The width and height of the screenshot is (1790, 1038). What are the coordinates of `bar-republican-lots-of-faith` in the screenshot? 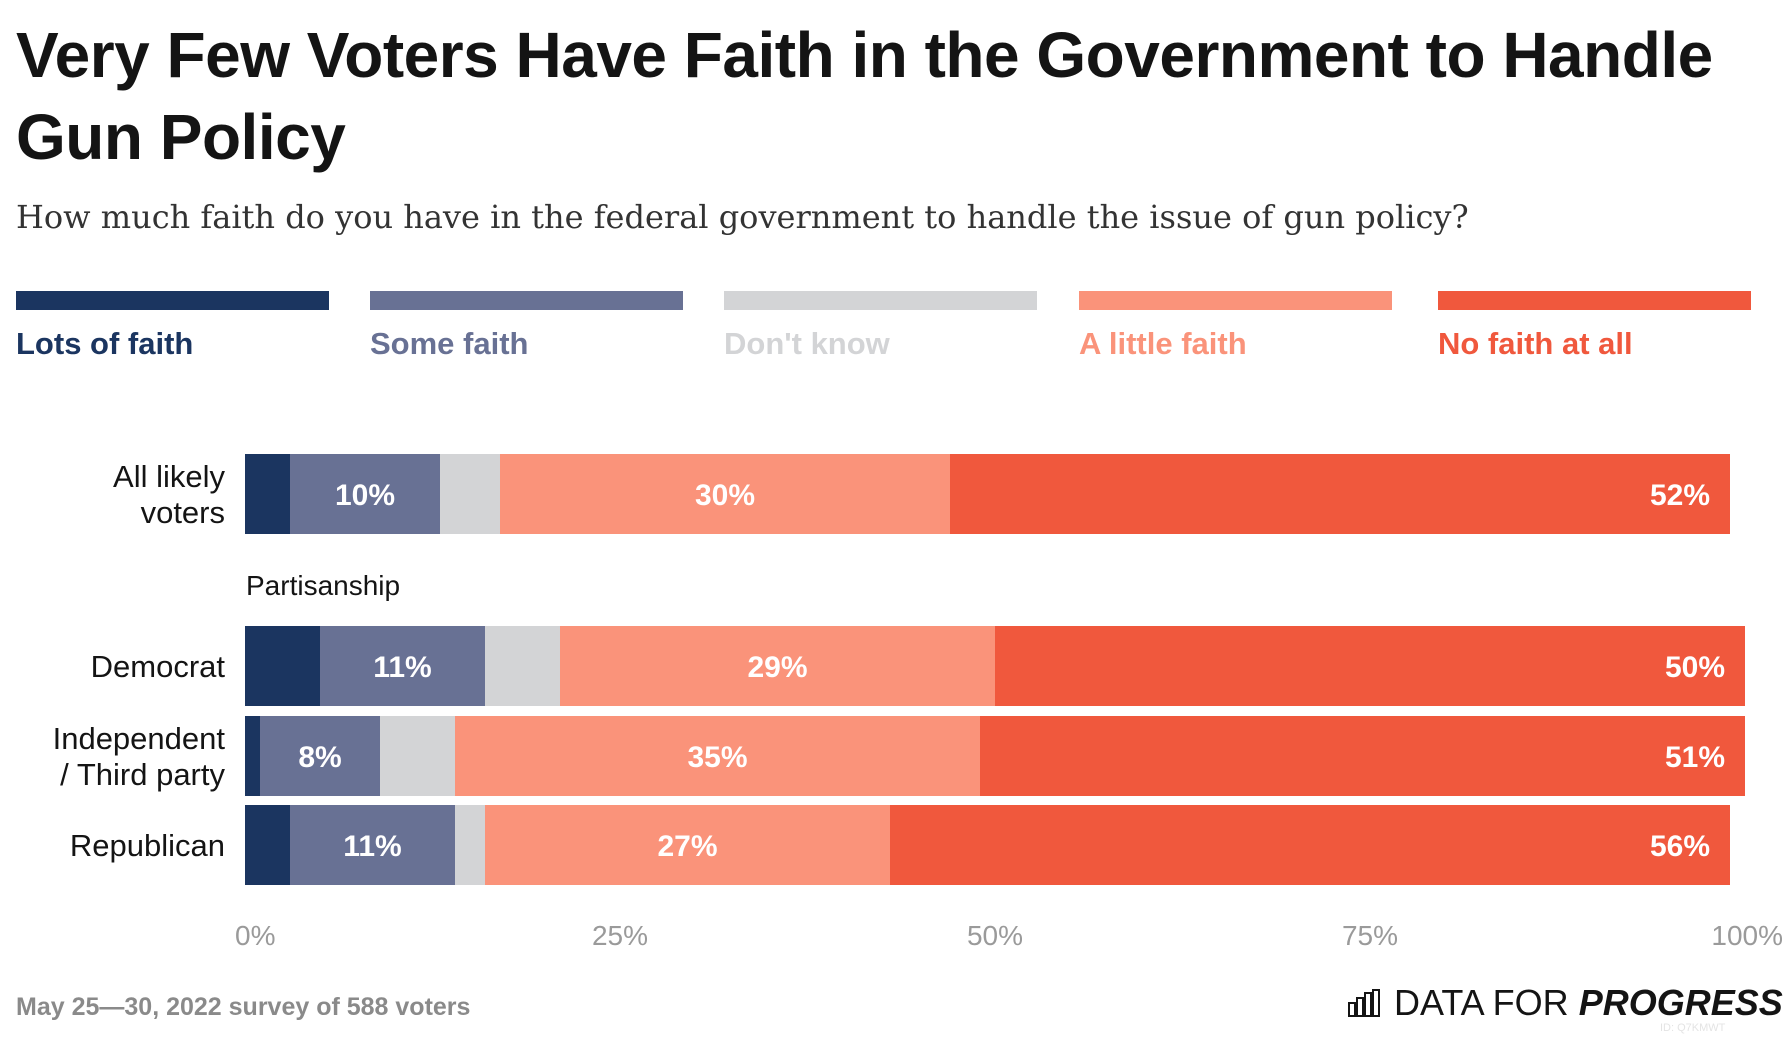 It's located at (267, 845).